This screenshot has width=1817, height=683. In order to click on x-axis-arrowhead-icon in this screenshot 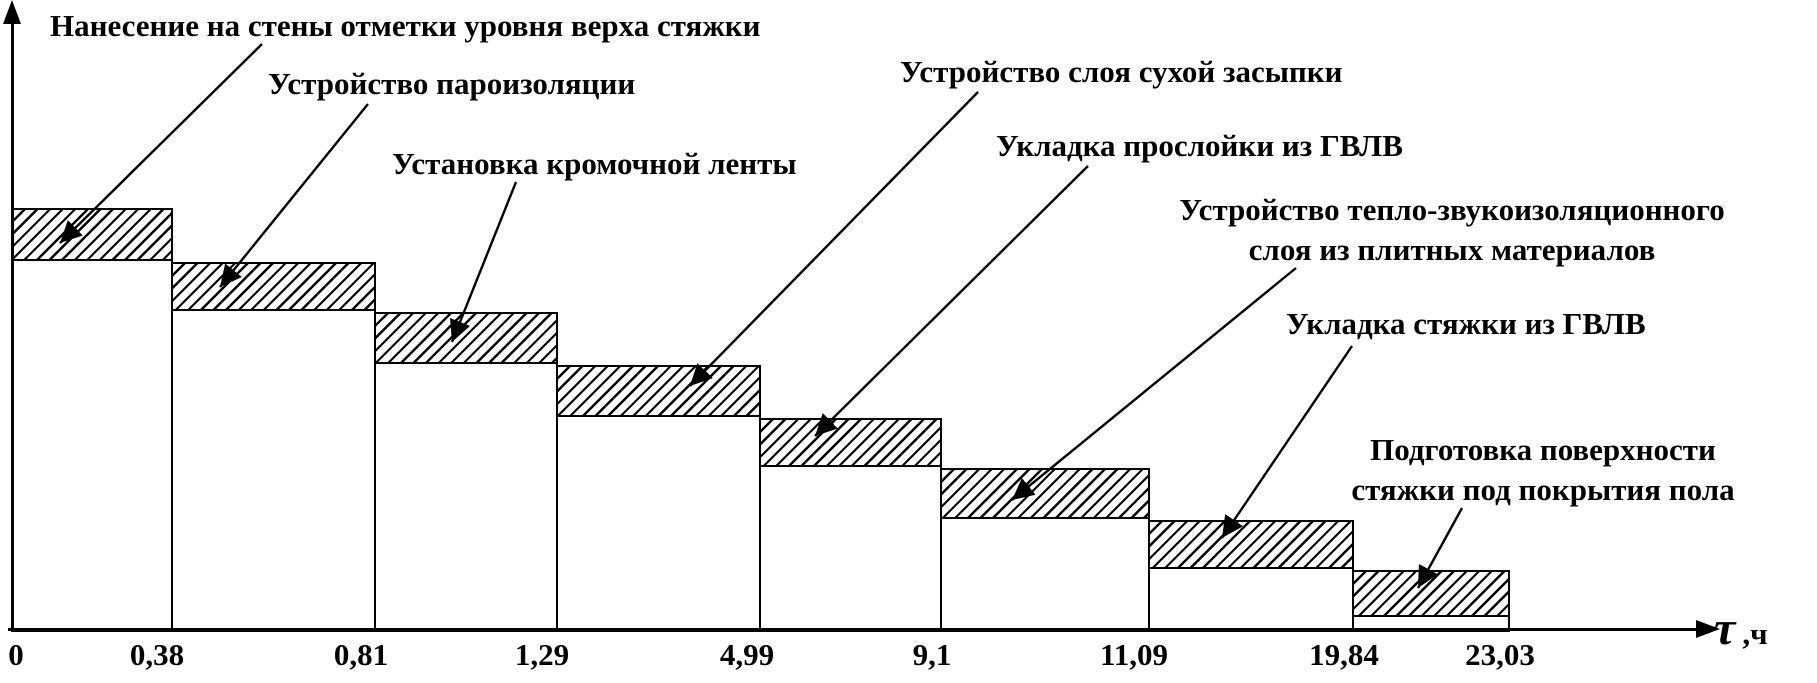, I will do `click(1708, 629)`.